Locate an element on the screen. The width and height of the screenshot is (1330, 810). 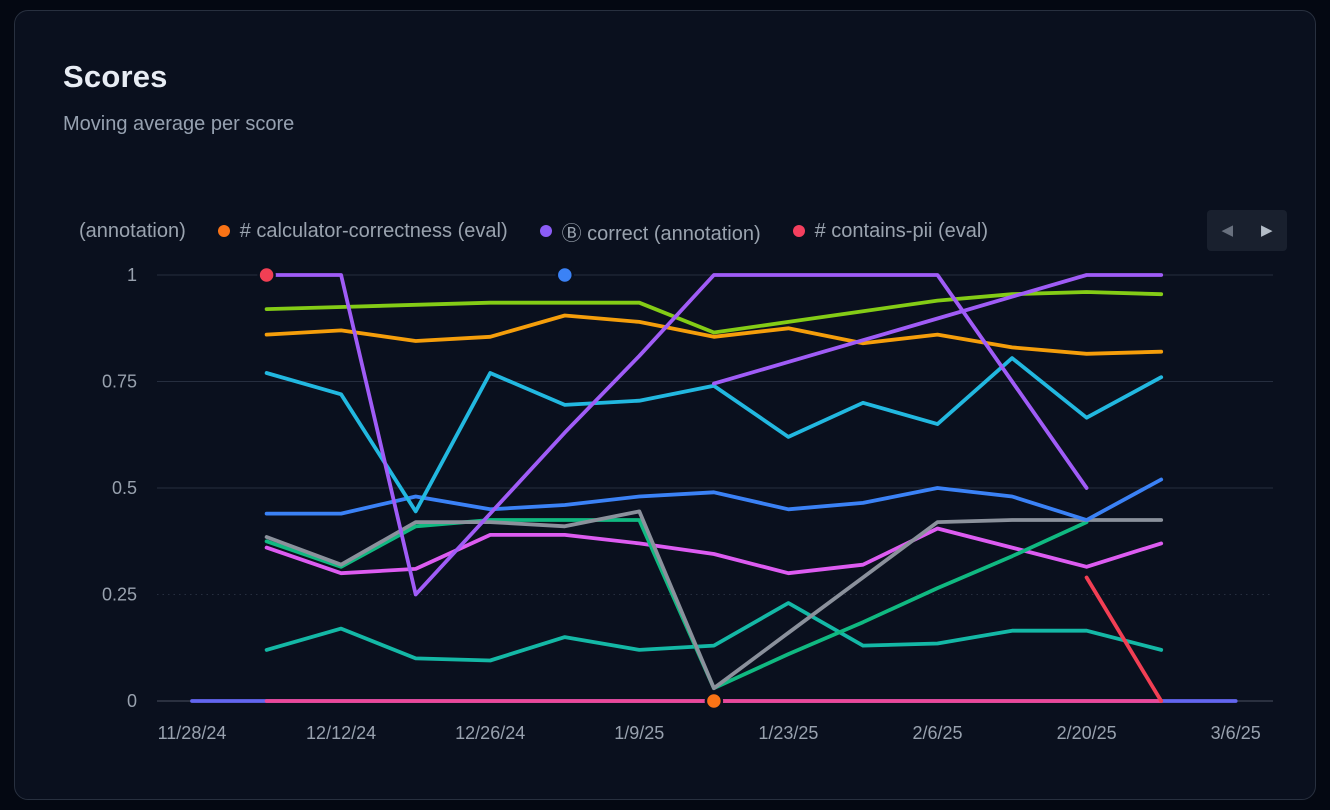
y-axis-label: 1 is located at coordinates (132, 275).